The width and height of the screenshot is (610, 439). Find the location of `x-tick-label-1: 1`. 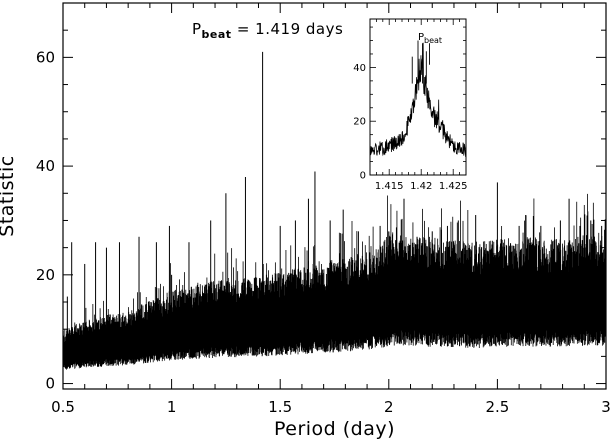

x-tick-label-1: 1 is located at coordinates (172, 407).